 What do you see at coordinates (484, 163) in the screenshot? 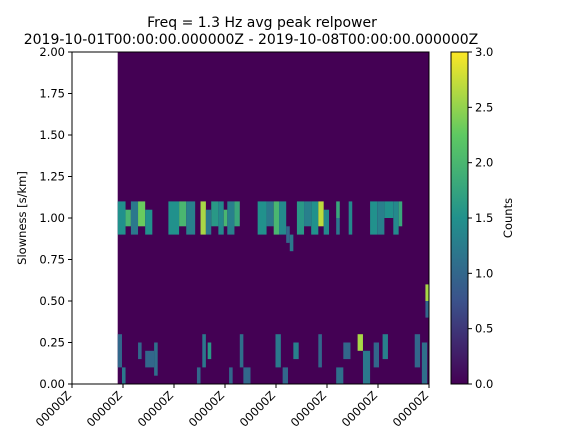
I see `colorbar-tick-label: 2.0` at bounding box center [484, 163].